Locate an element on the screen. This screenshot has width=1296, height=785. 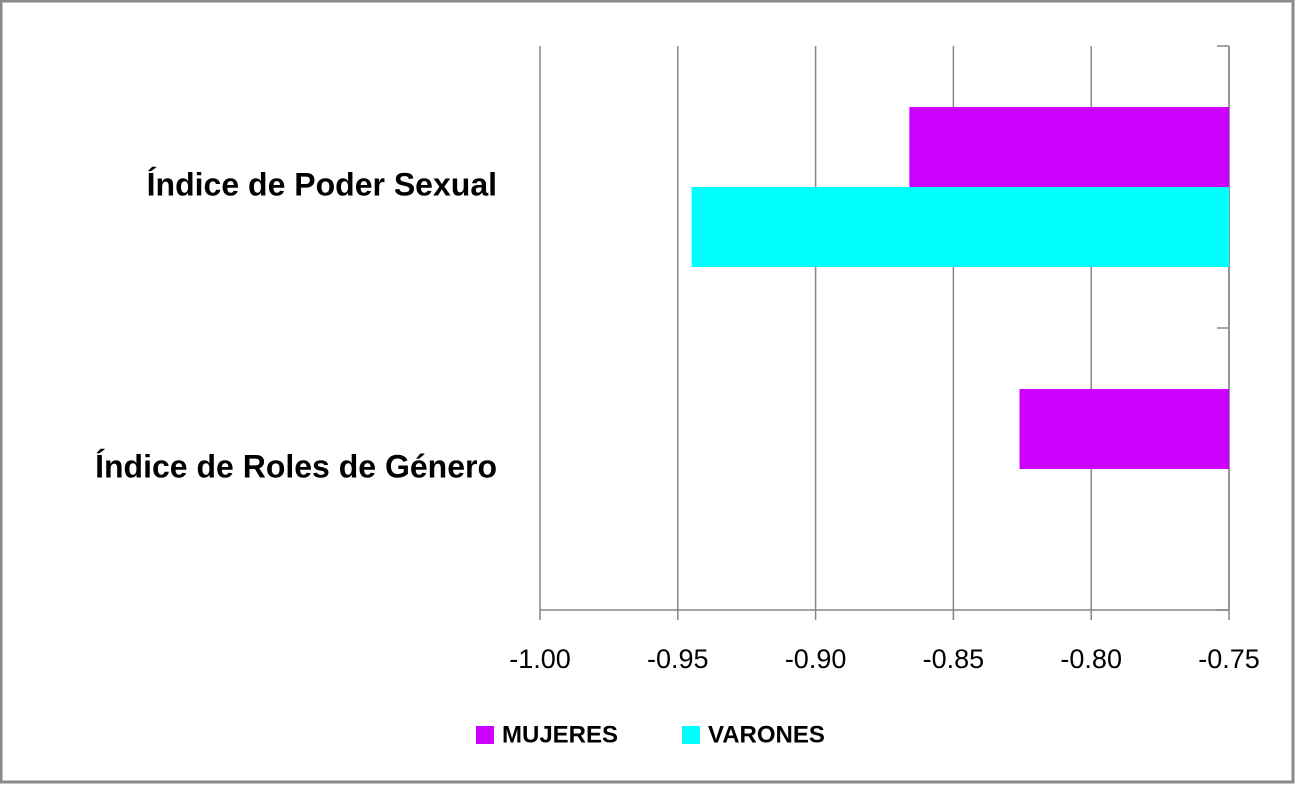
legend-label: VARONES is located at coordinates (766, 734).